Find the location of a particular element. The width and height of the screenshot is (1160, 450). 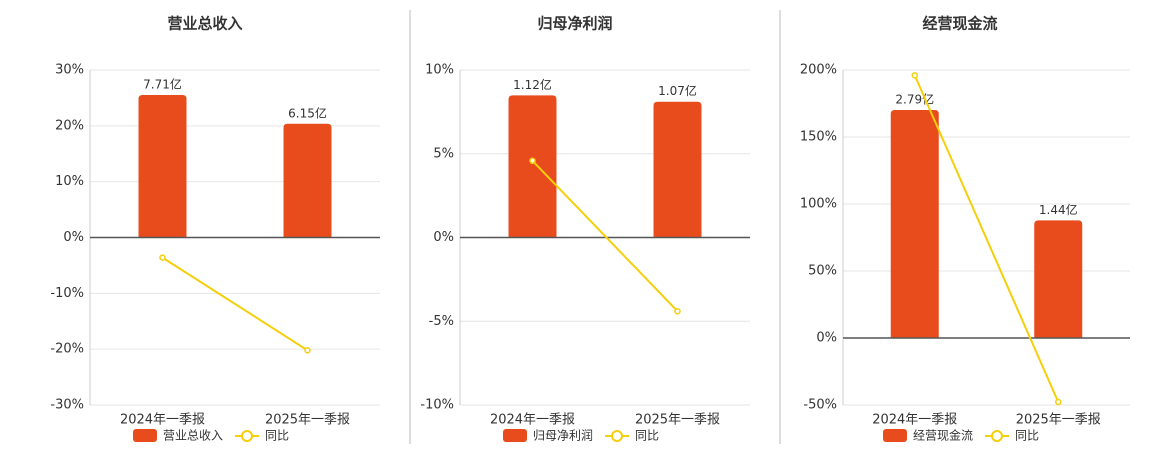

value-label: 1.44亿 is located at coordinates (1058, 209).